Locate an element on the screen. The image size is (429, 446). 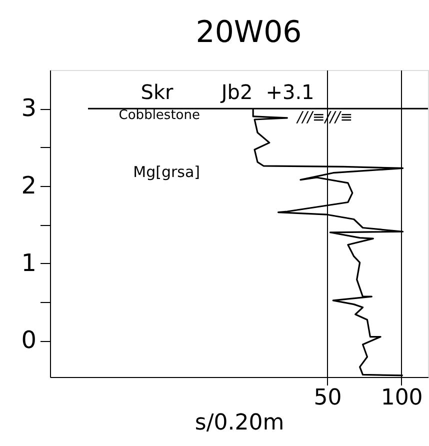
x-tick-label: 100 is located at coordinates (401, 398).